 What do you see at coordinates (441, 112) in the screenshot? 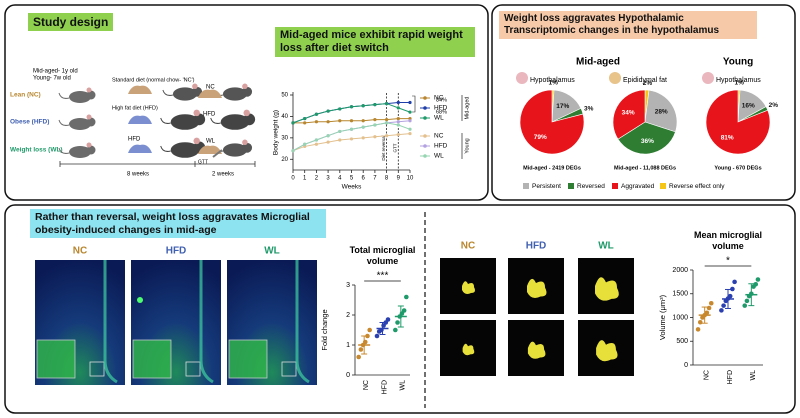
I see `annotation: 68%` at bounding box center [441, 112].